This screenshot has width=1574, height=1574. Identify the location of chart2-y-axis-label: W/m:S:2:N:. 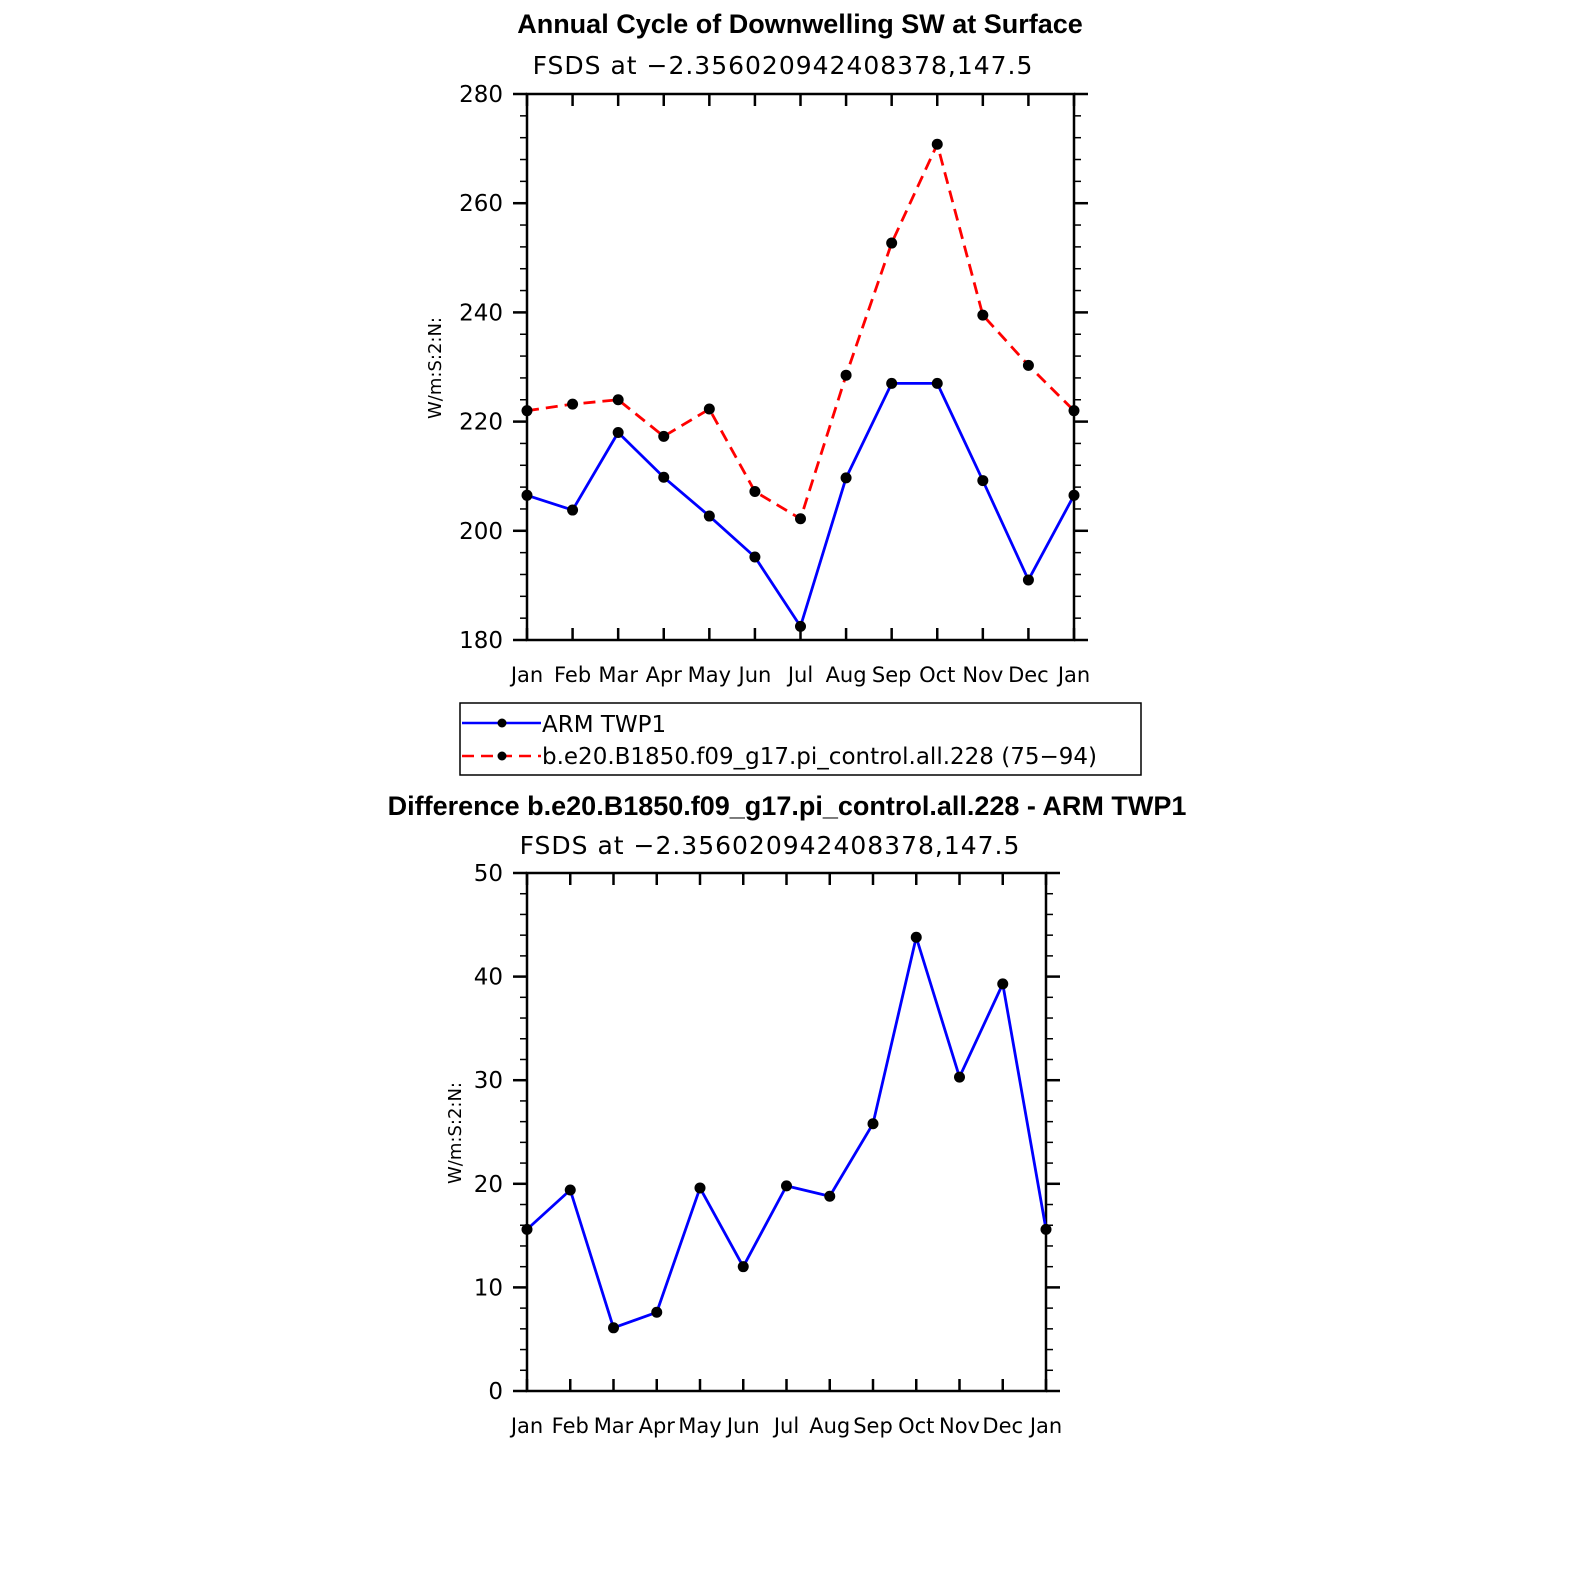
(455, 1133).